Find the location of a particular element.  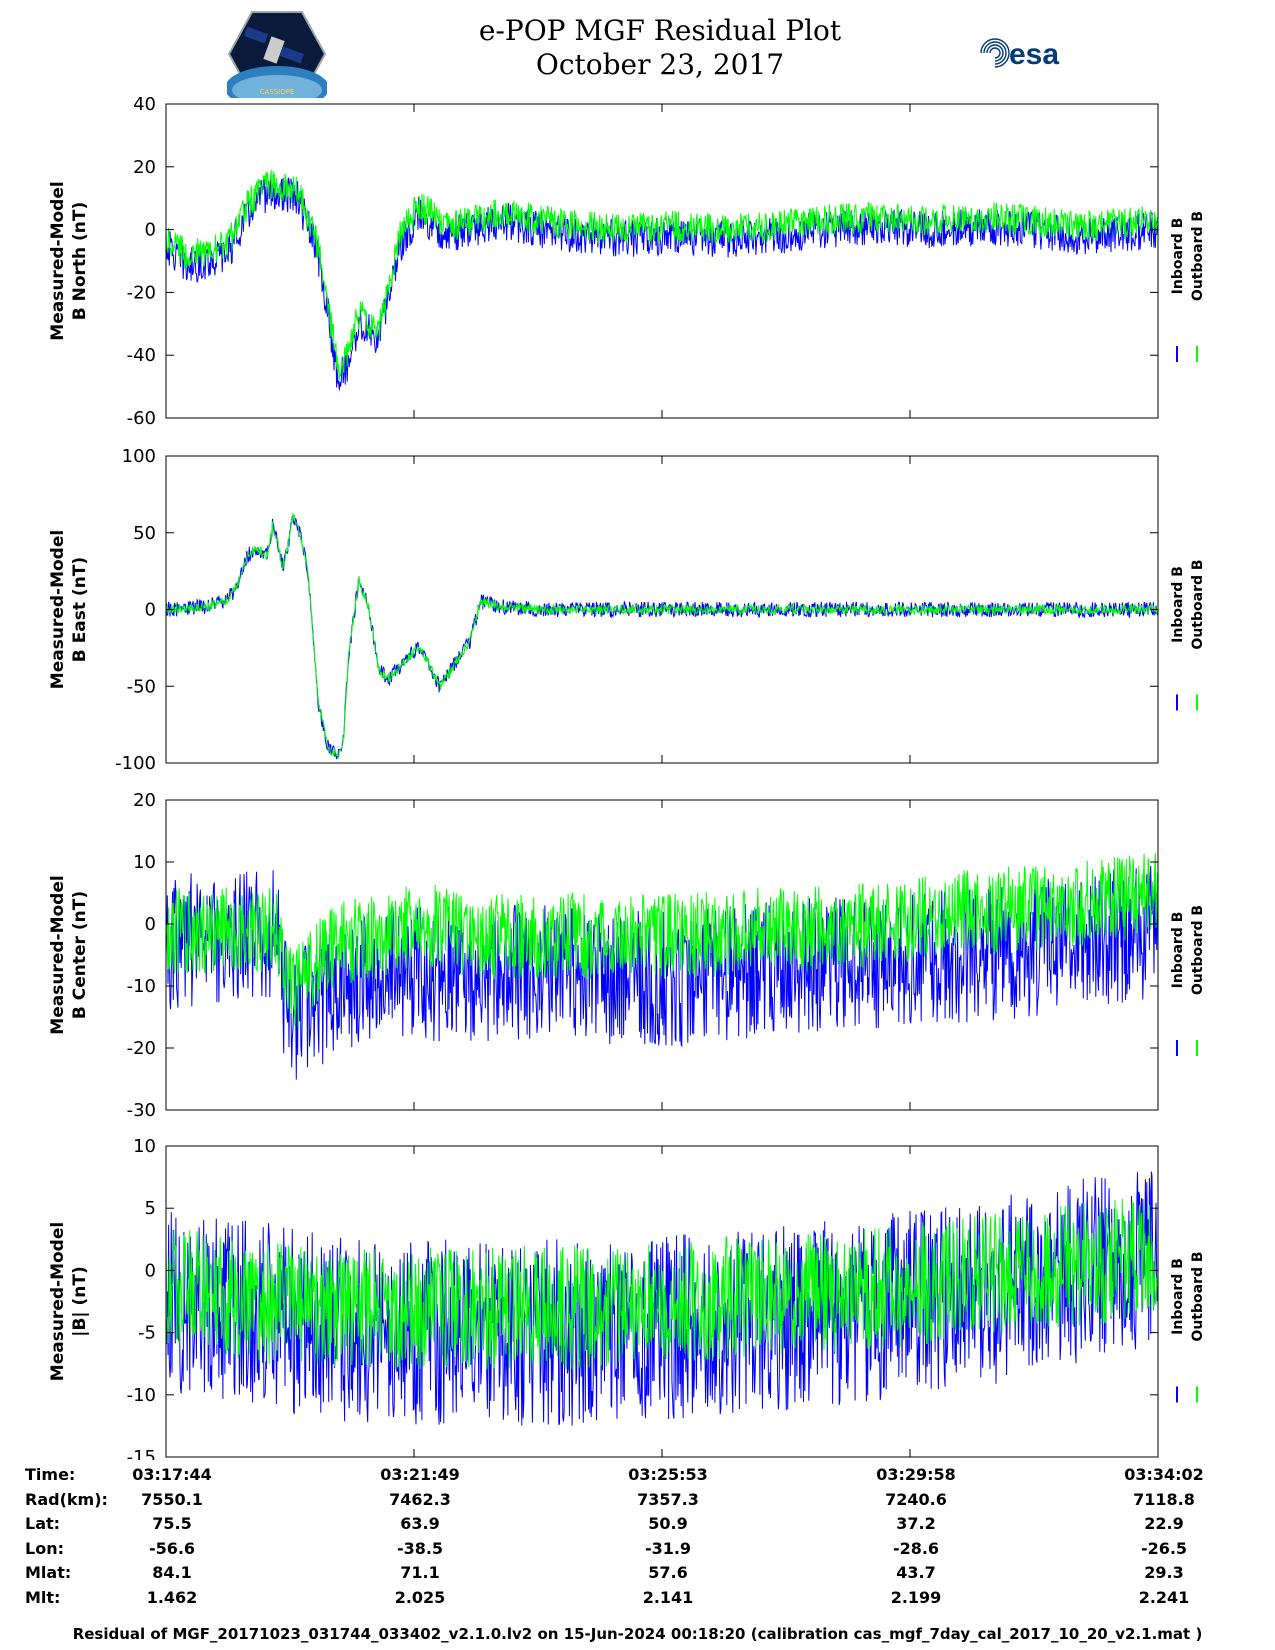

ephemeris-value: 03:21:49 is located at coordinates (420, 1474).